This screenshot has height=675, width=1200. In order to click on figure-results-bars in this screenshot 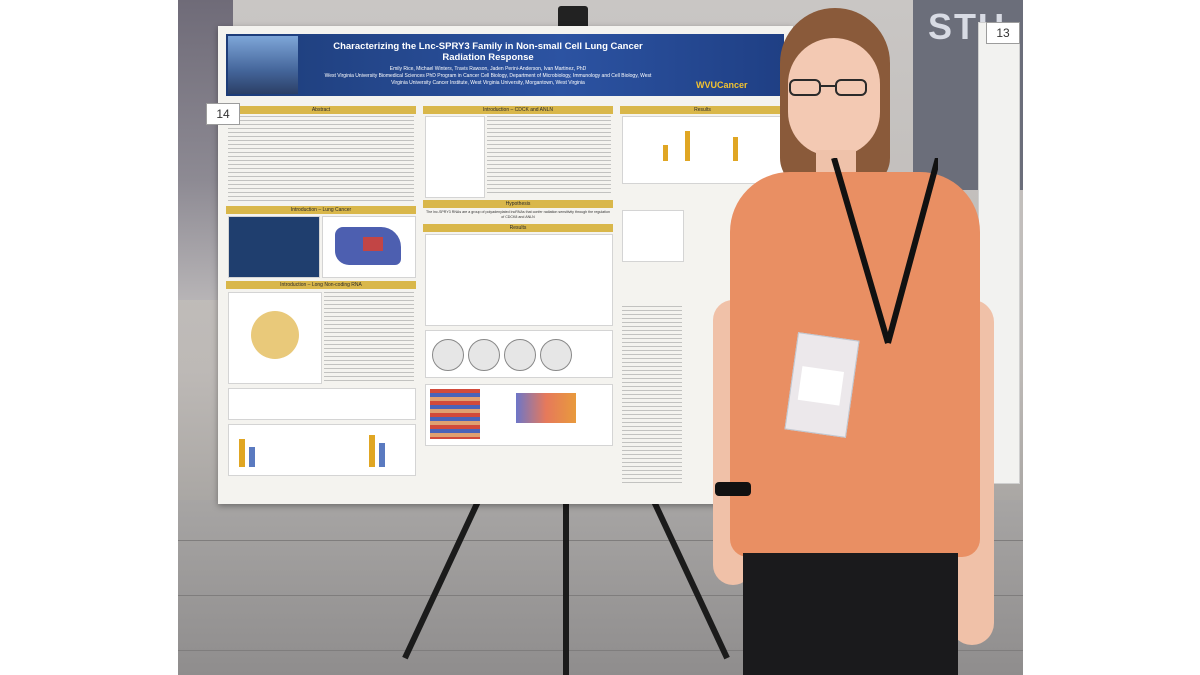, I will do `click(703, 150)`.